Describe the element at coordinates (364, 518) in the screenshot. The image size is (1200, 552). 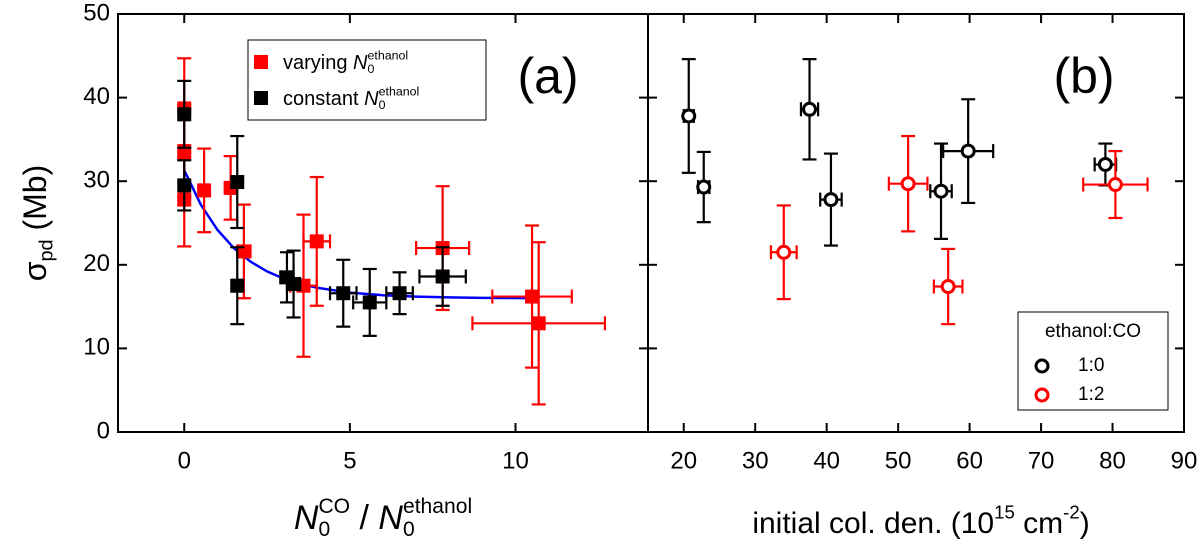
I see `label-part: /` at that location.